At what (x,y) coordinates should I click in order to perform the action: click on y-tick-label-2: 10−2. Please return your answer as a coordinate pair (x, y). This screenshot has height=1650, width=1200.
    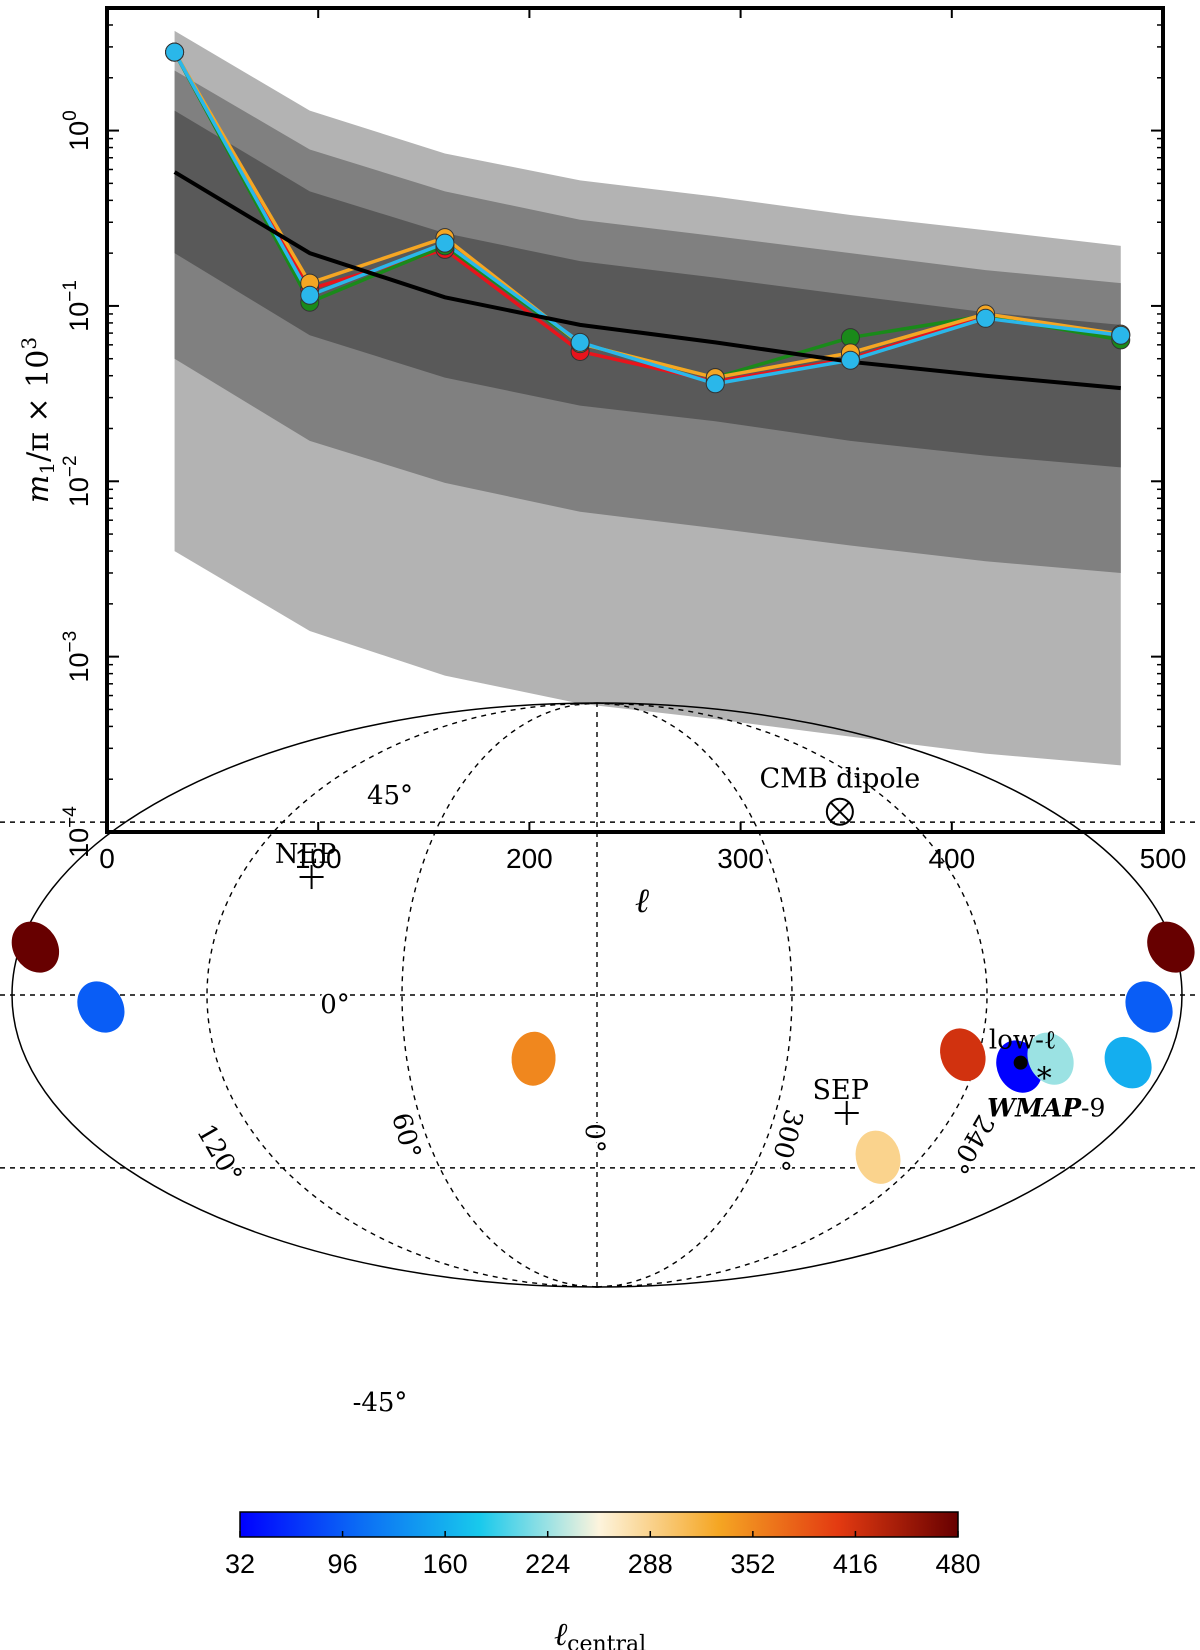
    Looking at the image, I should click on (77, 481).